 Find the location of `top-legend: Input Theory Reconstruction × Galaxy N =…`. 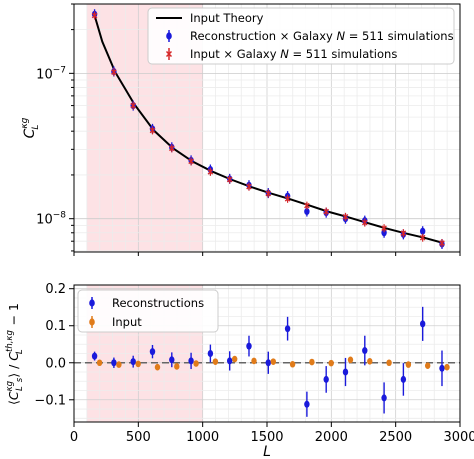

top-legend: Input Theory Reconstruction × Galaxy N =… is located at coordinates (301, 36).